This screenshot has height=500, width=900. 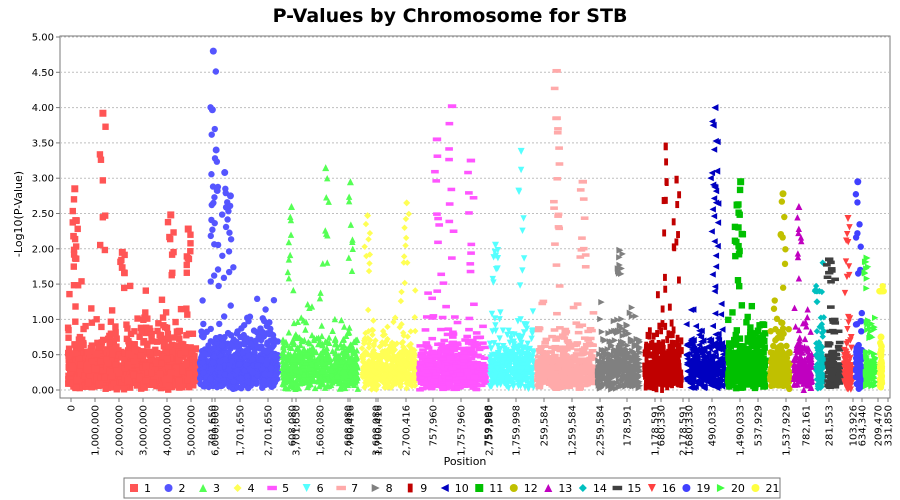 I want to click on x-tick-label: 3,701,650, so click(x=297, y=430).